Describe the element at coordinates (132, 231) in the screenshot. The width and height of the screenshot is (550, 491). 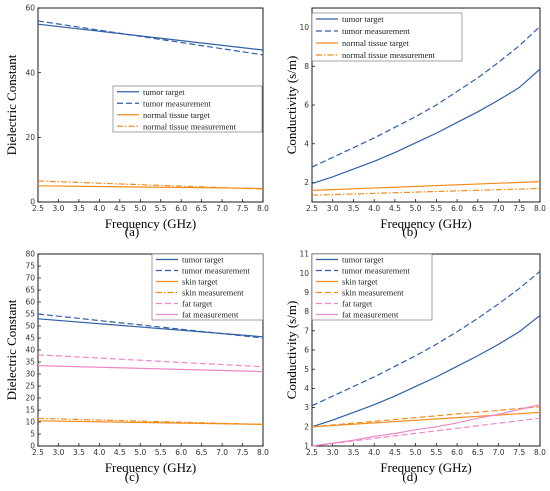
I see `panel-label: (a)` at that location.